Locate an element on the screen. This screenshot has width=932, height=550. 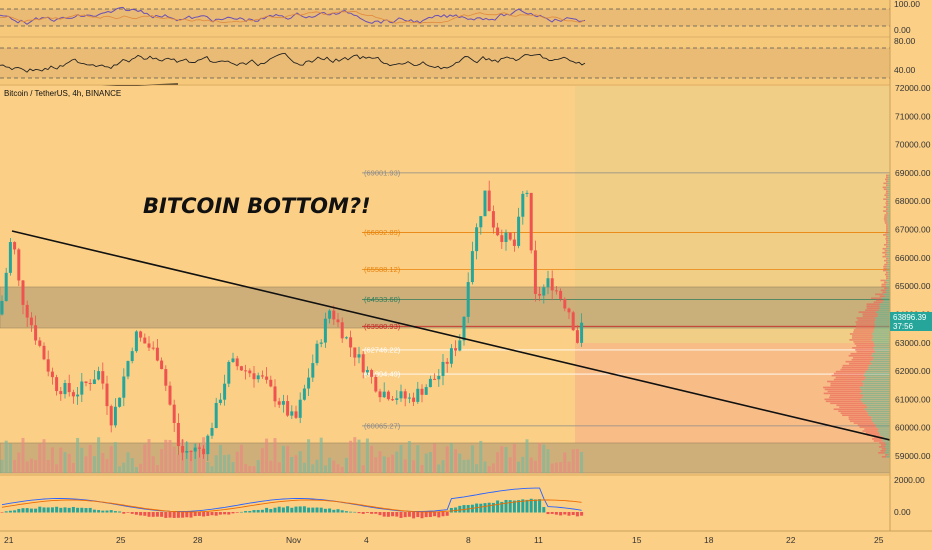
macd-pane is located at coordinates (445, 503).